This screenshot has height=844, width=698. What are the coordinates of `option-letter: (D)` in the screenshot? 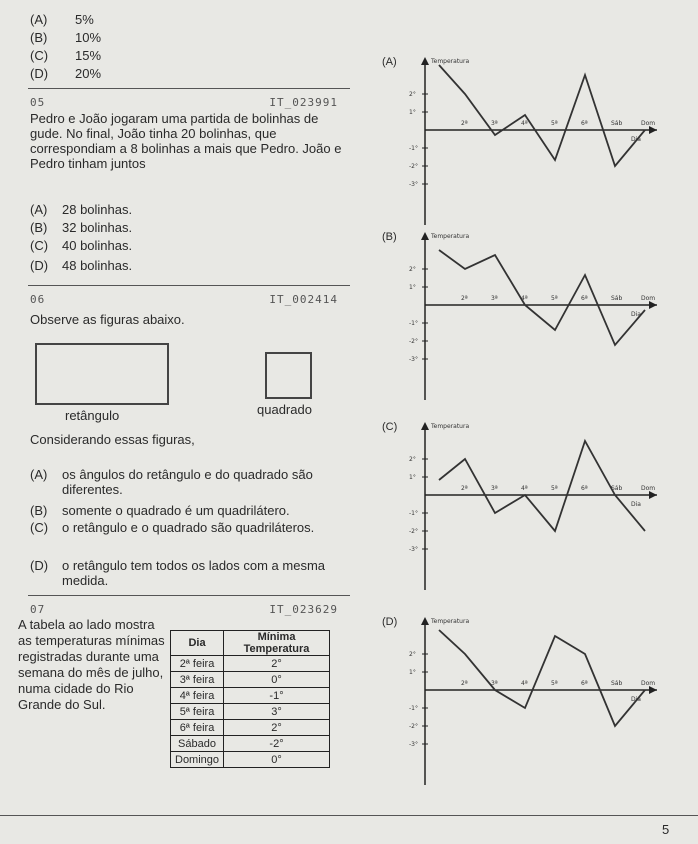 It's located at (39, 265).